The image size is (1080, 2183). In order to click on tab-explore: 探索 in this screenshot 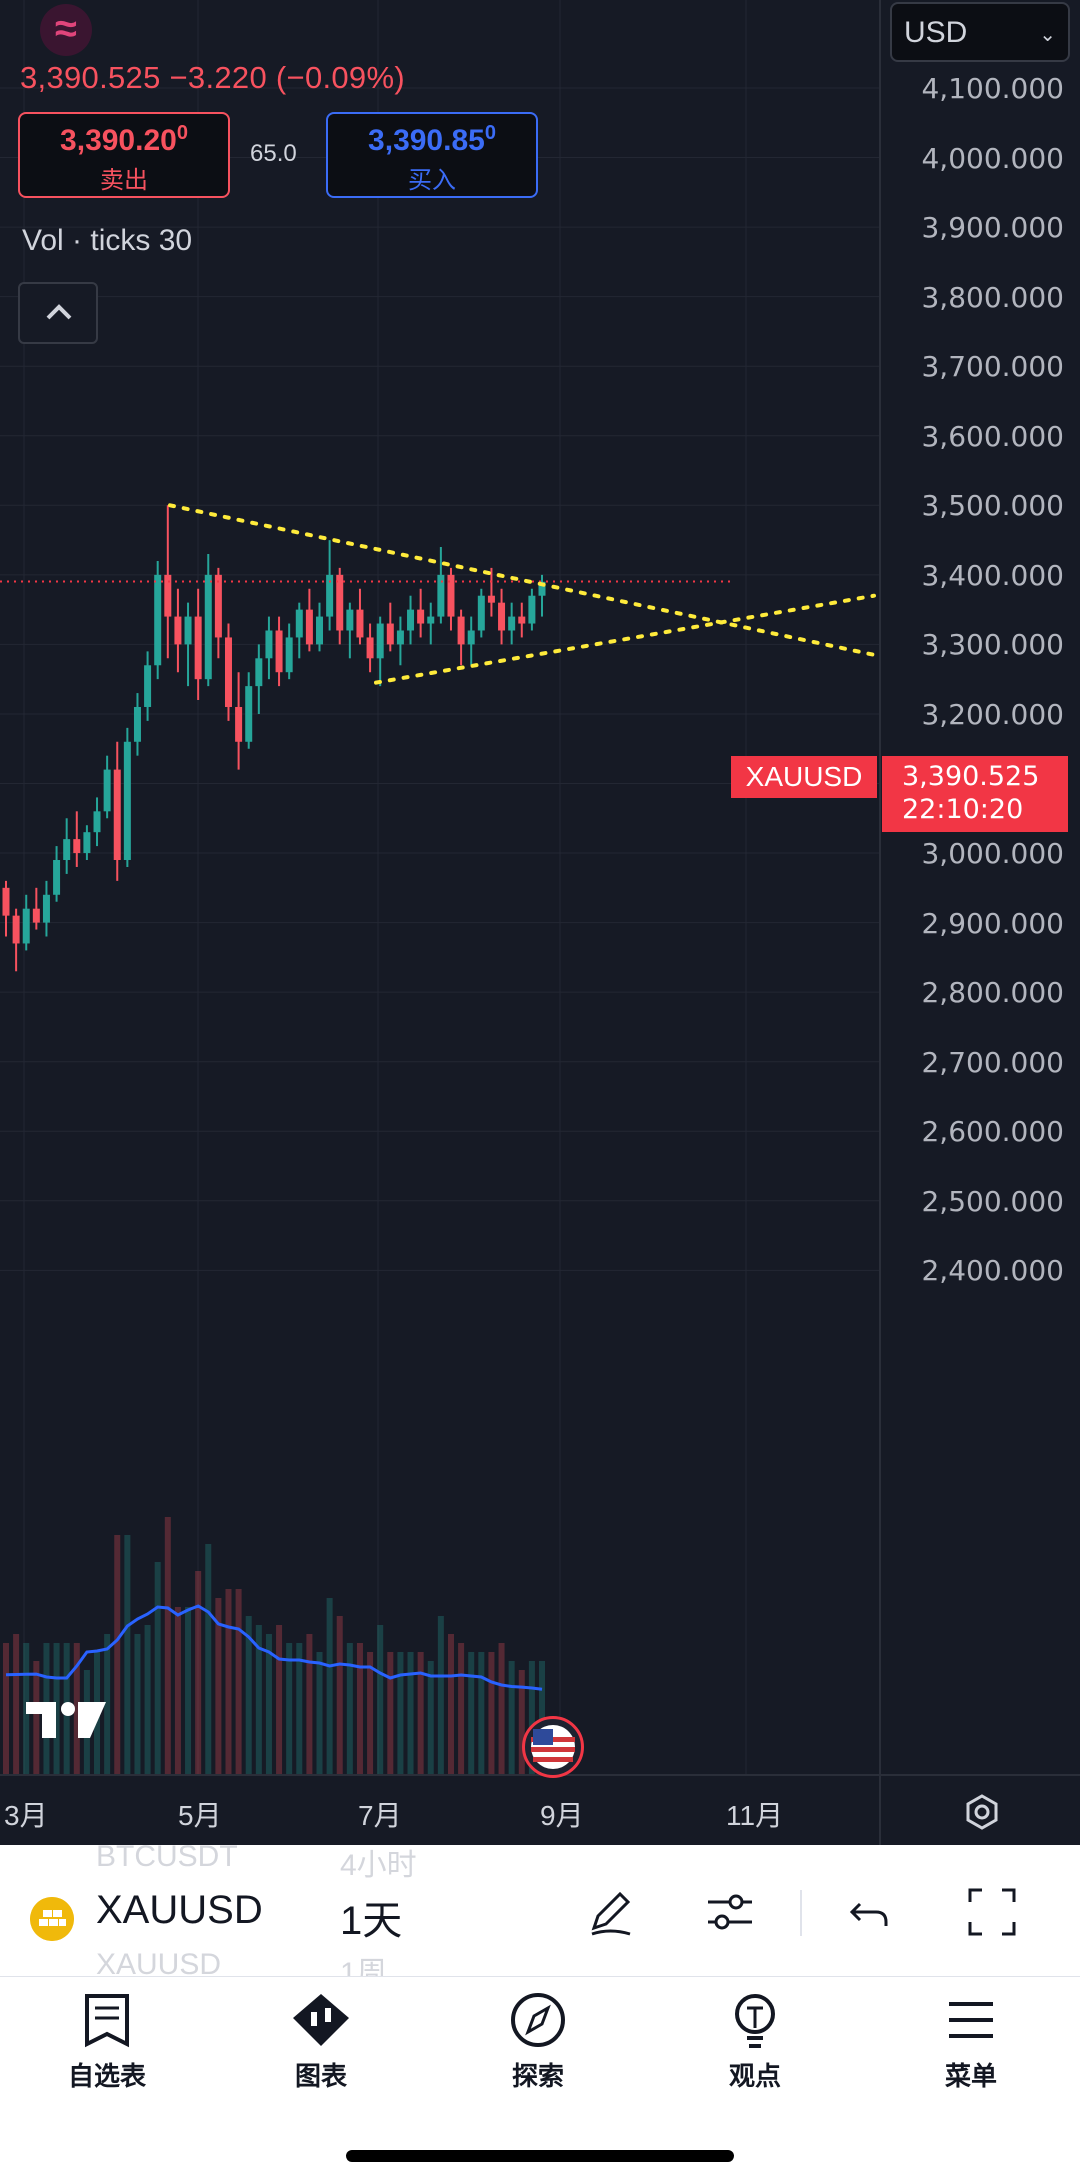, I will do `click(538, 2041)`.